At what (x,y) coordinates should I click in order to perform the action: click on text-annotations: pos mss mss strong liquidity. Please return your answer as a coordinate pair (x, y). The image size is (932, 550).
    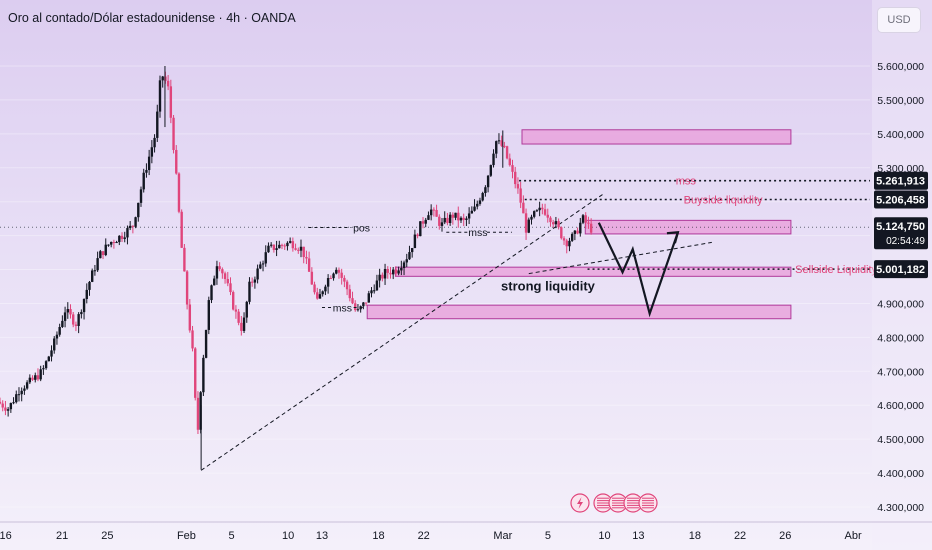
    Looking at the image, I should click on (452, 268).